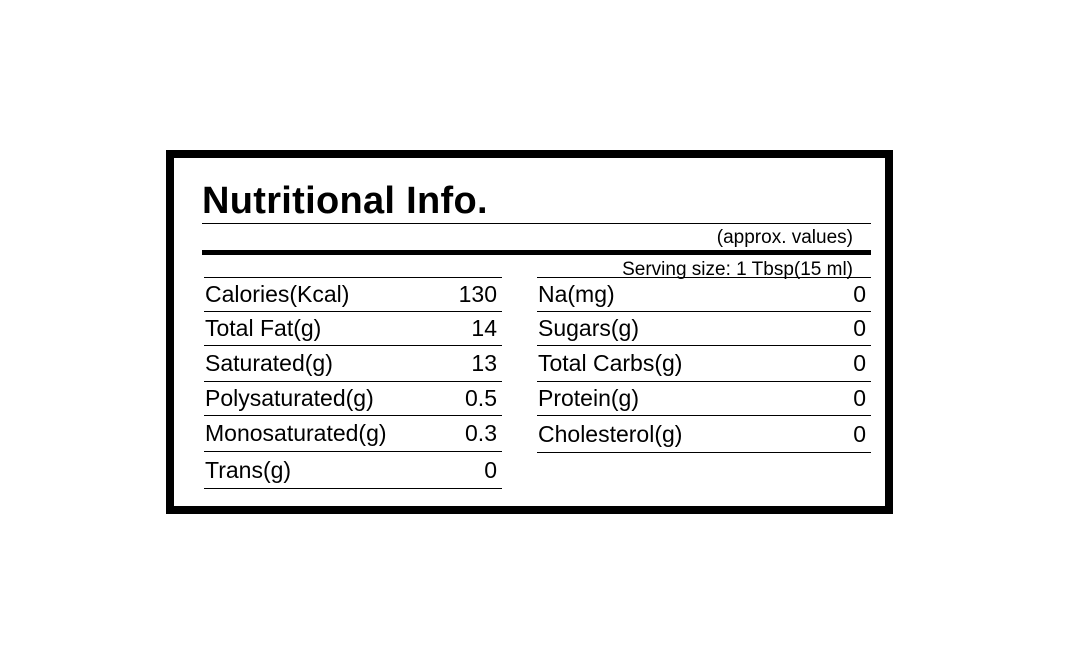 The height and width of the screenshot is (671, 1068). Describe the element at coordinates (484, 363) in the screenshot. I see `nutrient-value: 13` at that location.